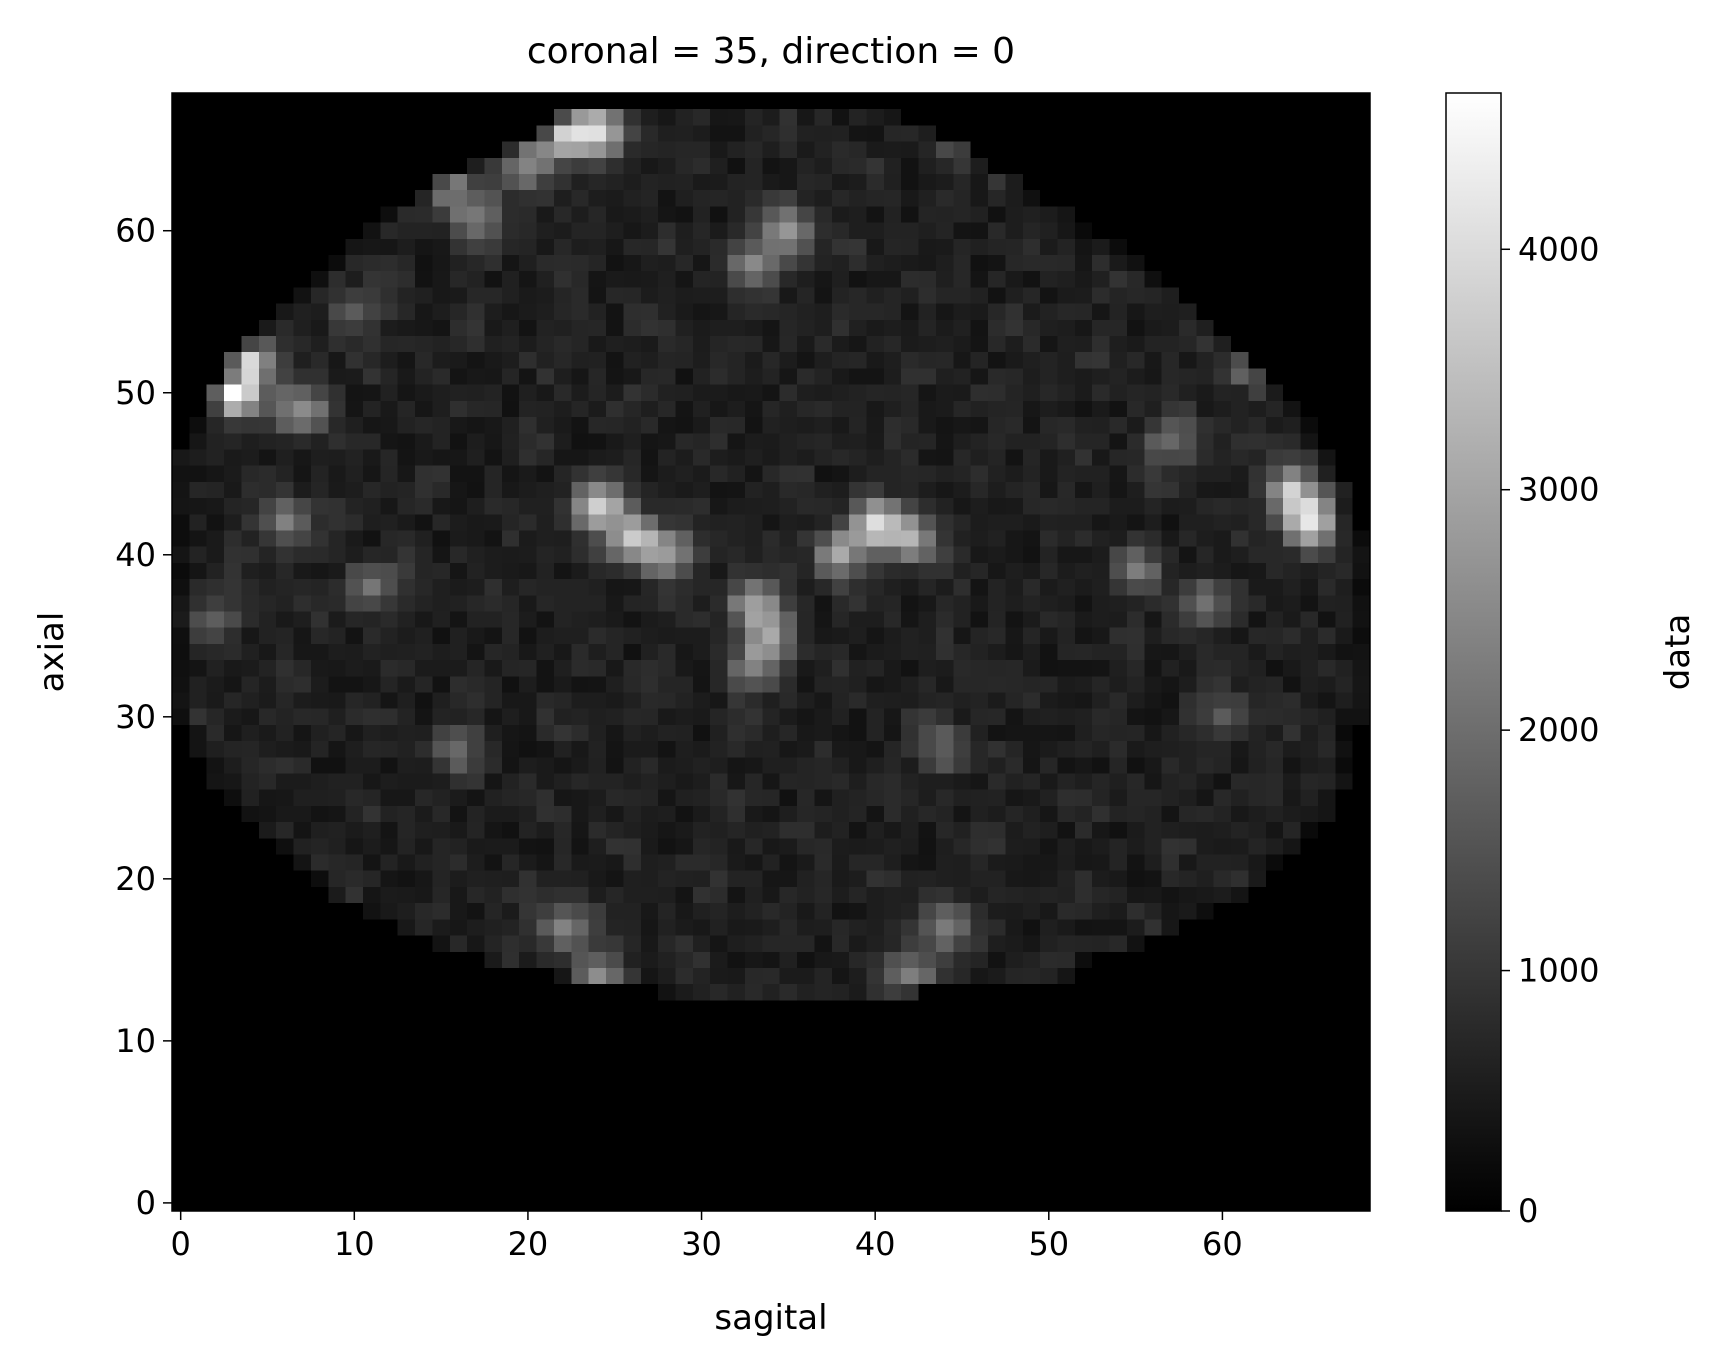  What do you see at coordinates (135, 879) in the screenshot?
I see `y-tick-label: 20` at bounding box center [135, 879].